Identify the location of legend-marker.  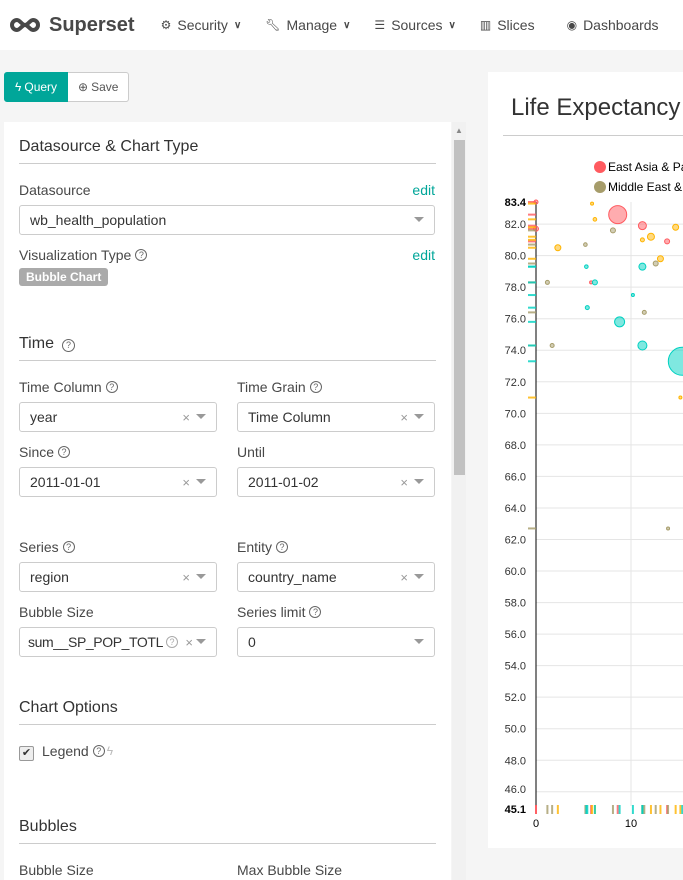
(600, 187).